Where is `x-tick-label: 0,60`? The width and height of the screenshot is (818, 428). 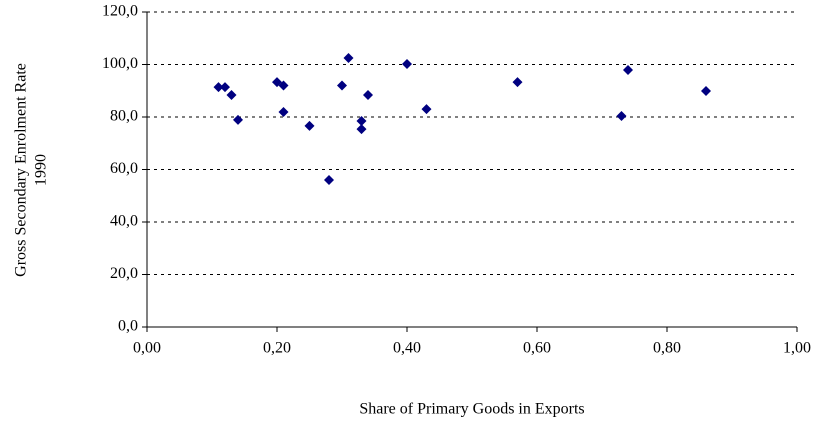 x-tick-label: 0,60 is located at coordinates (537, 348).